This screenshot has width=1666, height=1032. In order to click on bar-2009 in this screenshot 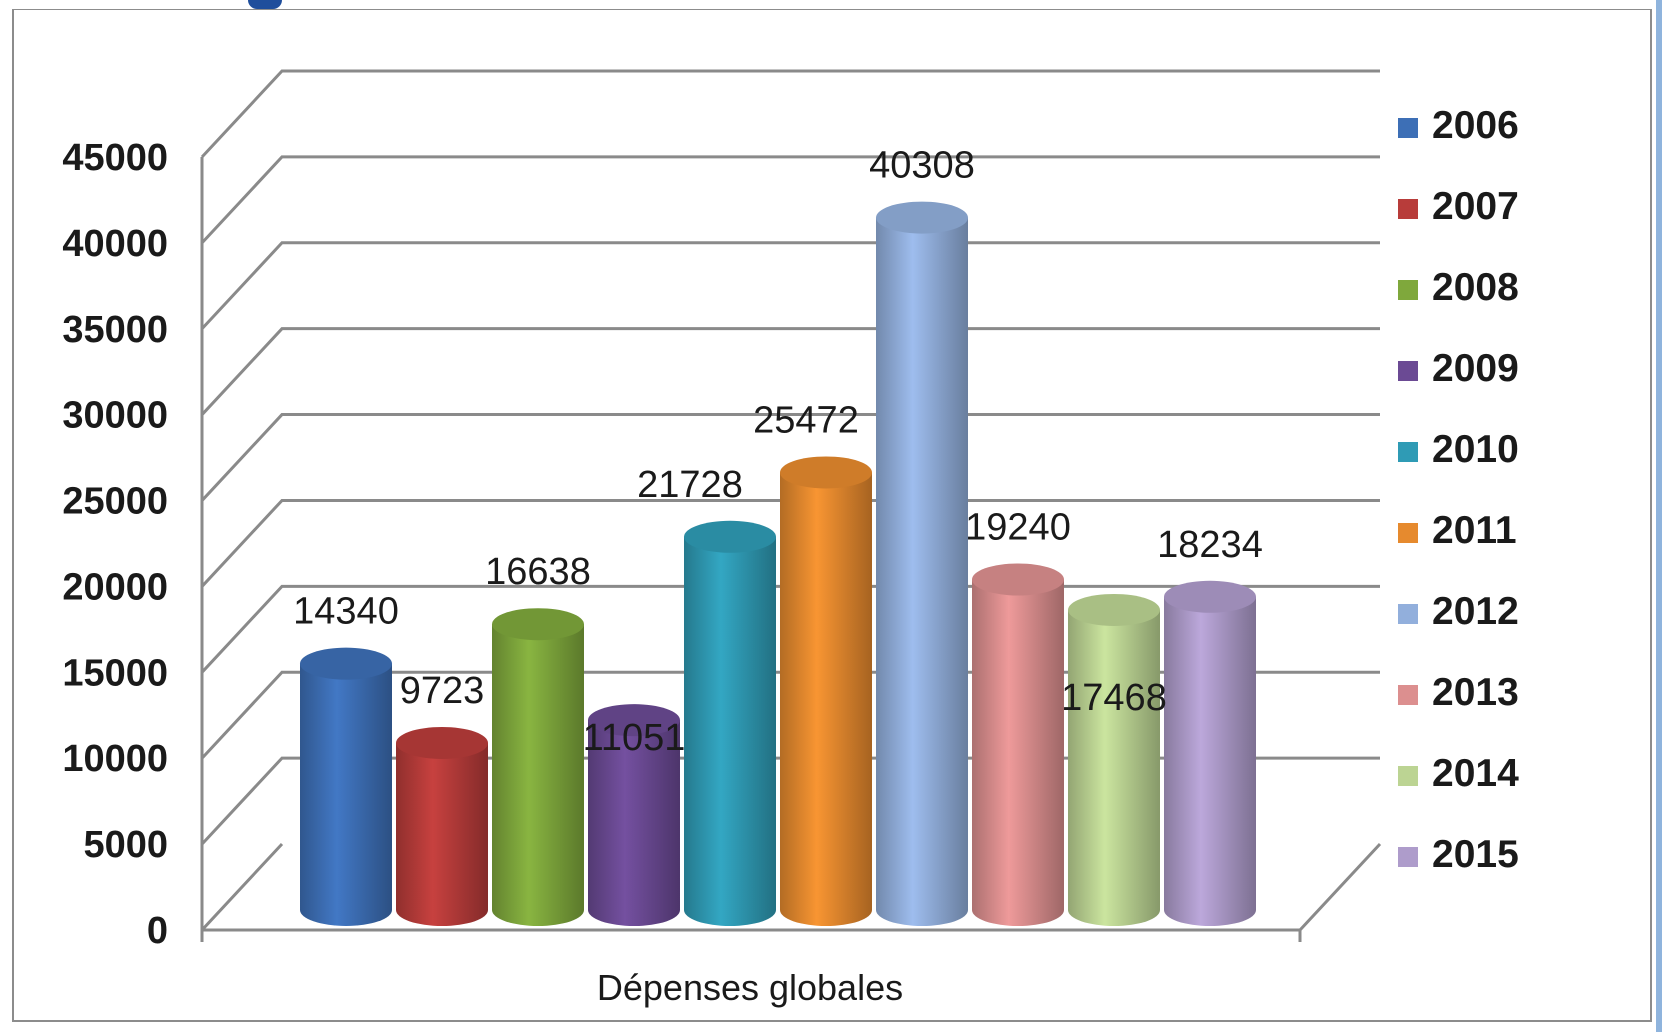, I will do `click(634, 815)`.